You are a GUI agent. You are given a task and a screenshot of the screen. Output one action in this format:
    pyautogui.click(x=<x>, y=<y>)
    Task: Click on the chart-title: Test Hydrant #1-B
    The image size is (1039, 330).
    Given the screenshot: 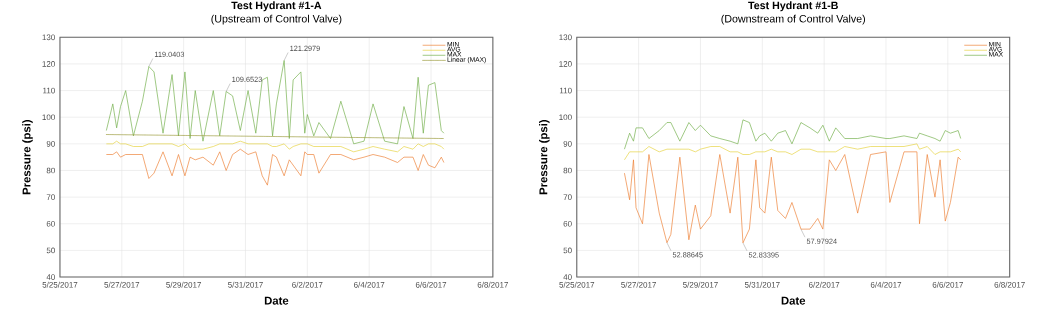 What is the action you would take?
    pyautogui.click(x=793, y=6)
    